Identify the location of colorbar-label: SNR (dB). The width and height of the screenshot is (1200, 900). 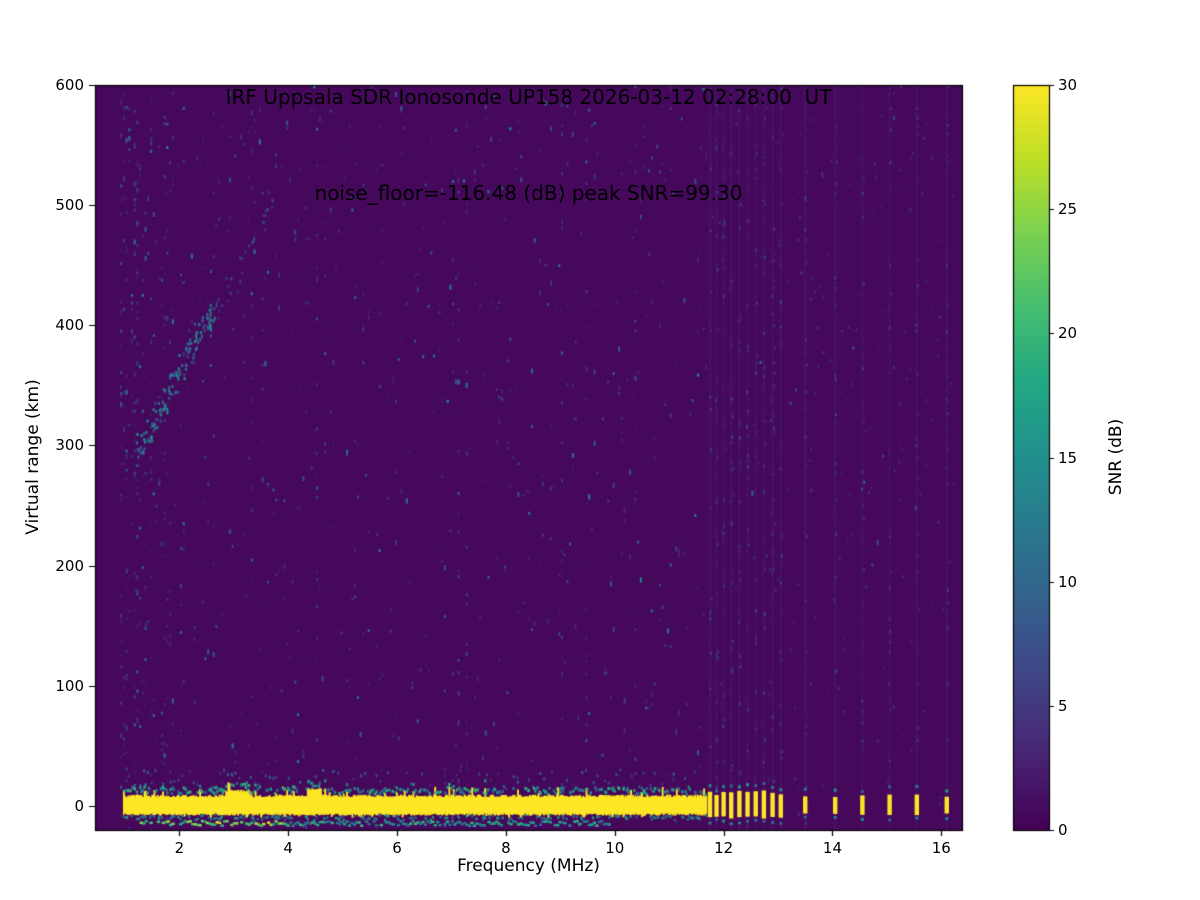
(1116, 457).